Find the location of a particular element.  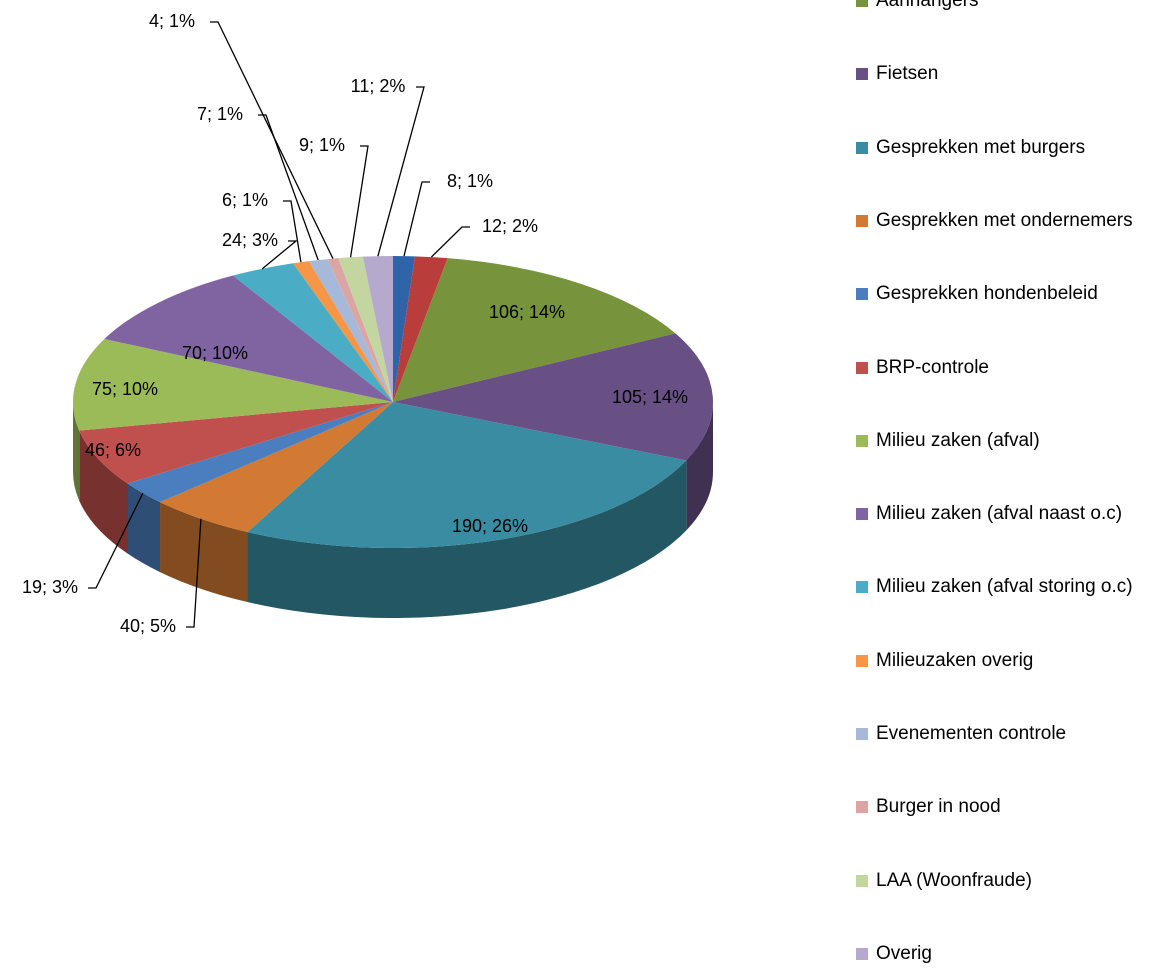

legend-entry: Evenementen controle is located at coordinates (1011, 734).